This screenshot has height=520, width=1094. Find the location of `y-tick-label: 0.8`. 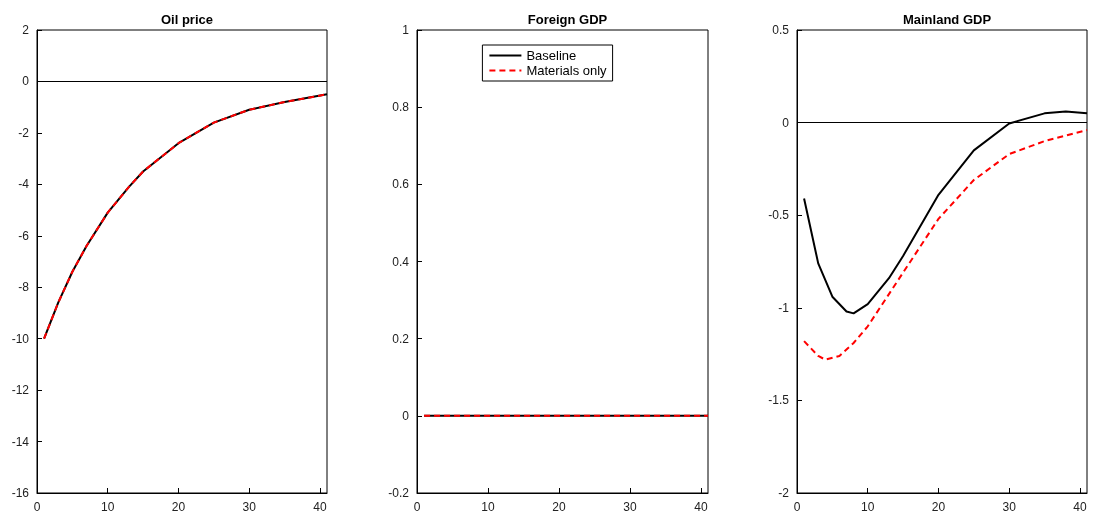

y-tick-label: 0.8 is located at coordinates (401, 107).